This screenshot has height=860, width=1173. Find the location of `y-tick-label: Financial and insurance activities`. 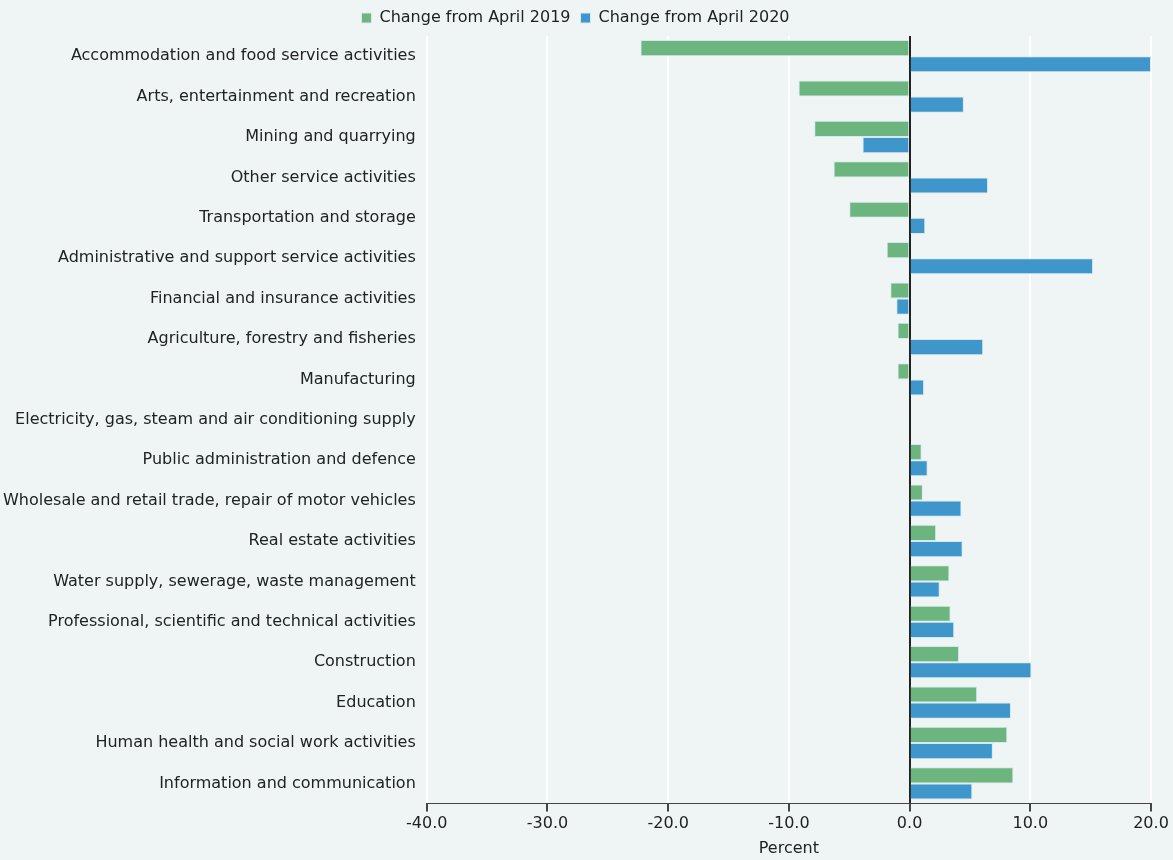

y-tick-label: Financial and insurance activities is located at coordinates (282, 297).